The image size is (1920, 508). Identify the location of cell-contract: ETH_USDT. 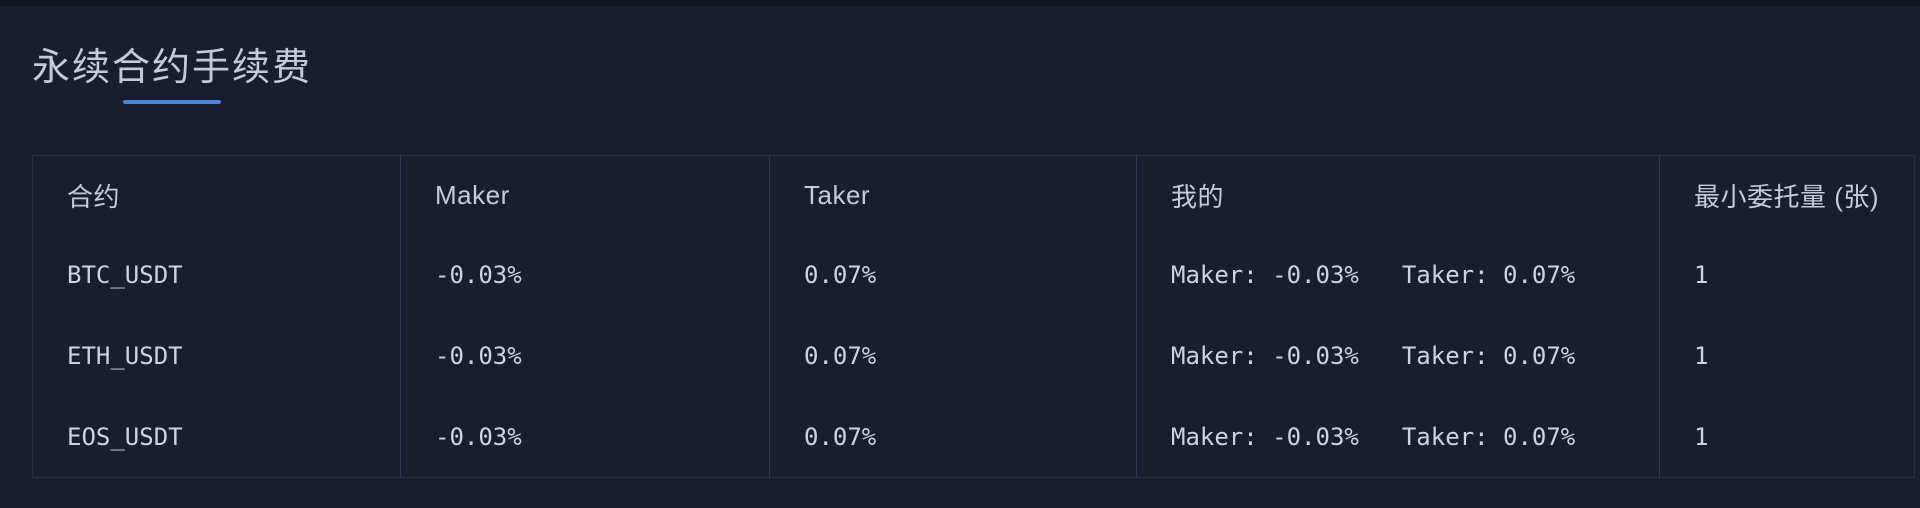
(217, 355).